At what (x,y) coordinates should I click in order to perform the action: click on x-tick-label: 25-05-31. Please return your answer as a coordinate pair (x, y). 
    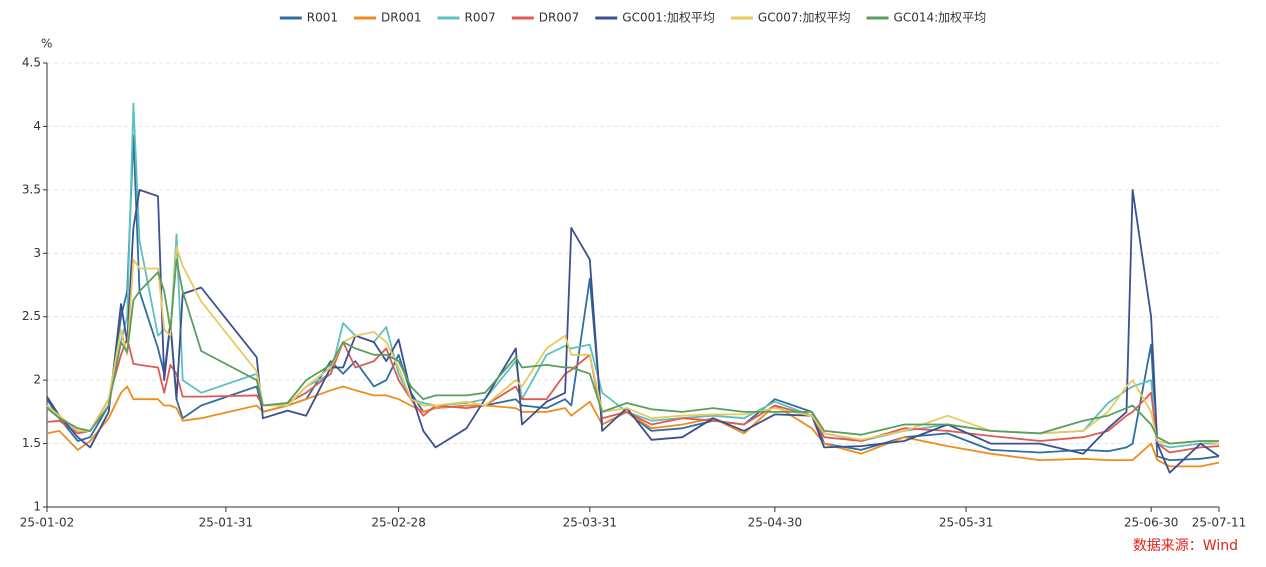
    Looking at the image, I should click on (966, 523).